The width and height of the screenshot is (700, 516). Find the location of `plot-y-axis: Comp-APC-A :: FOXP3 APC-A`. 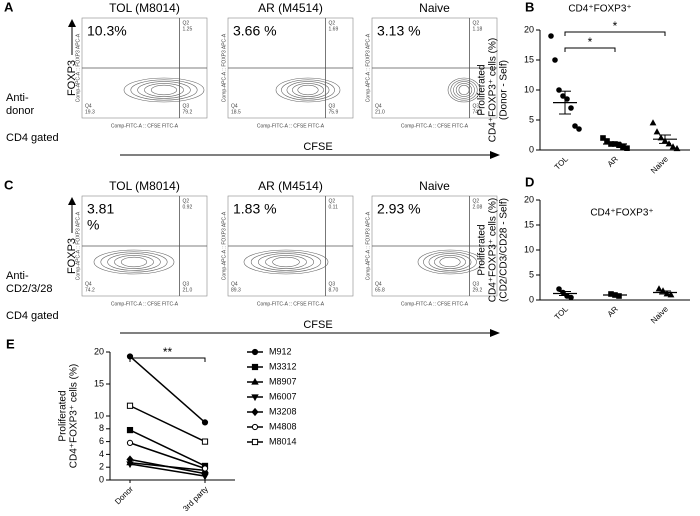

plot-y-axis: Comp-APC-A :: FOXP3 APC-A is located at coordinates (78, 245).